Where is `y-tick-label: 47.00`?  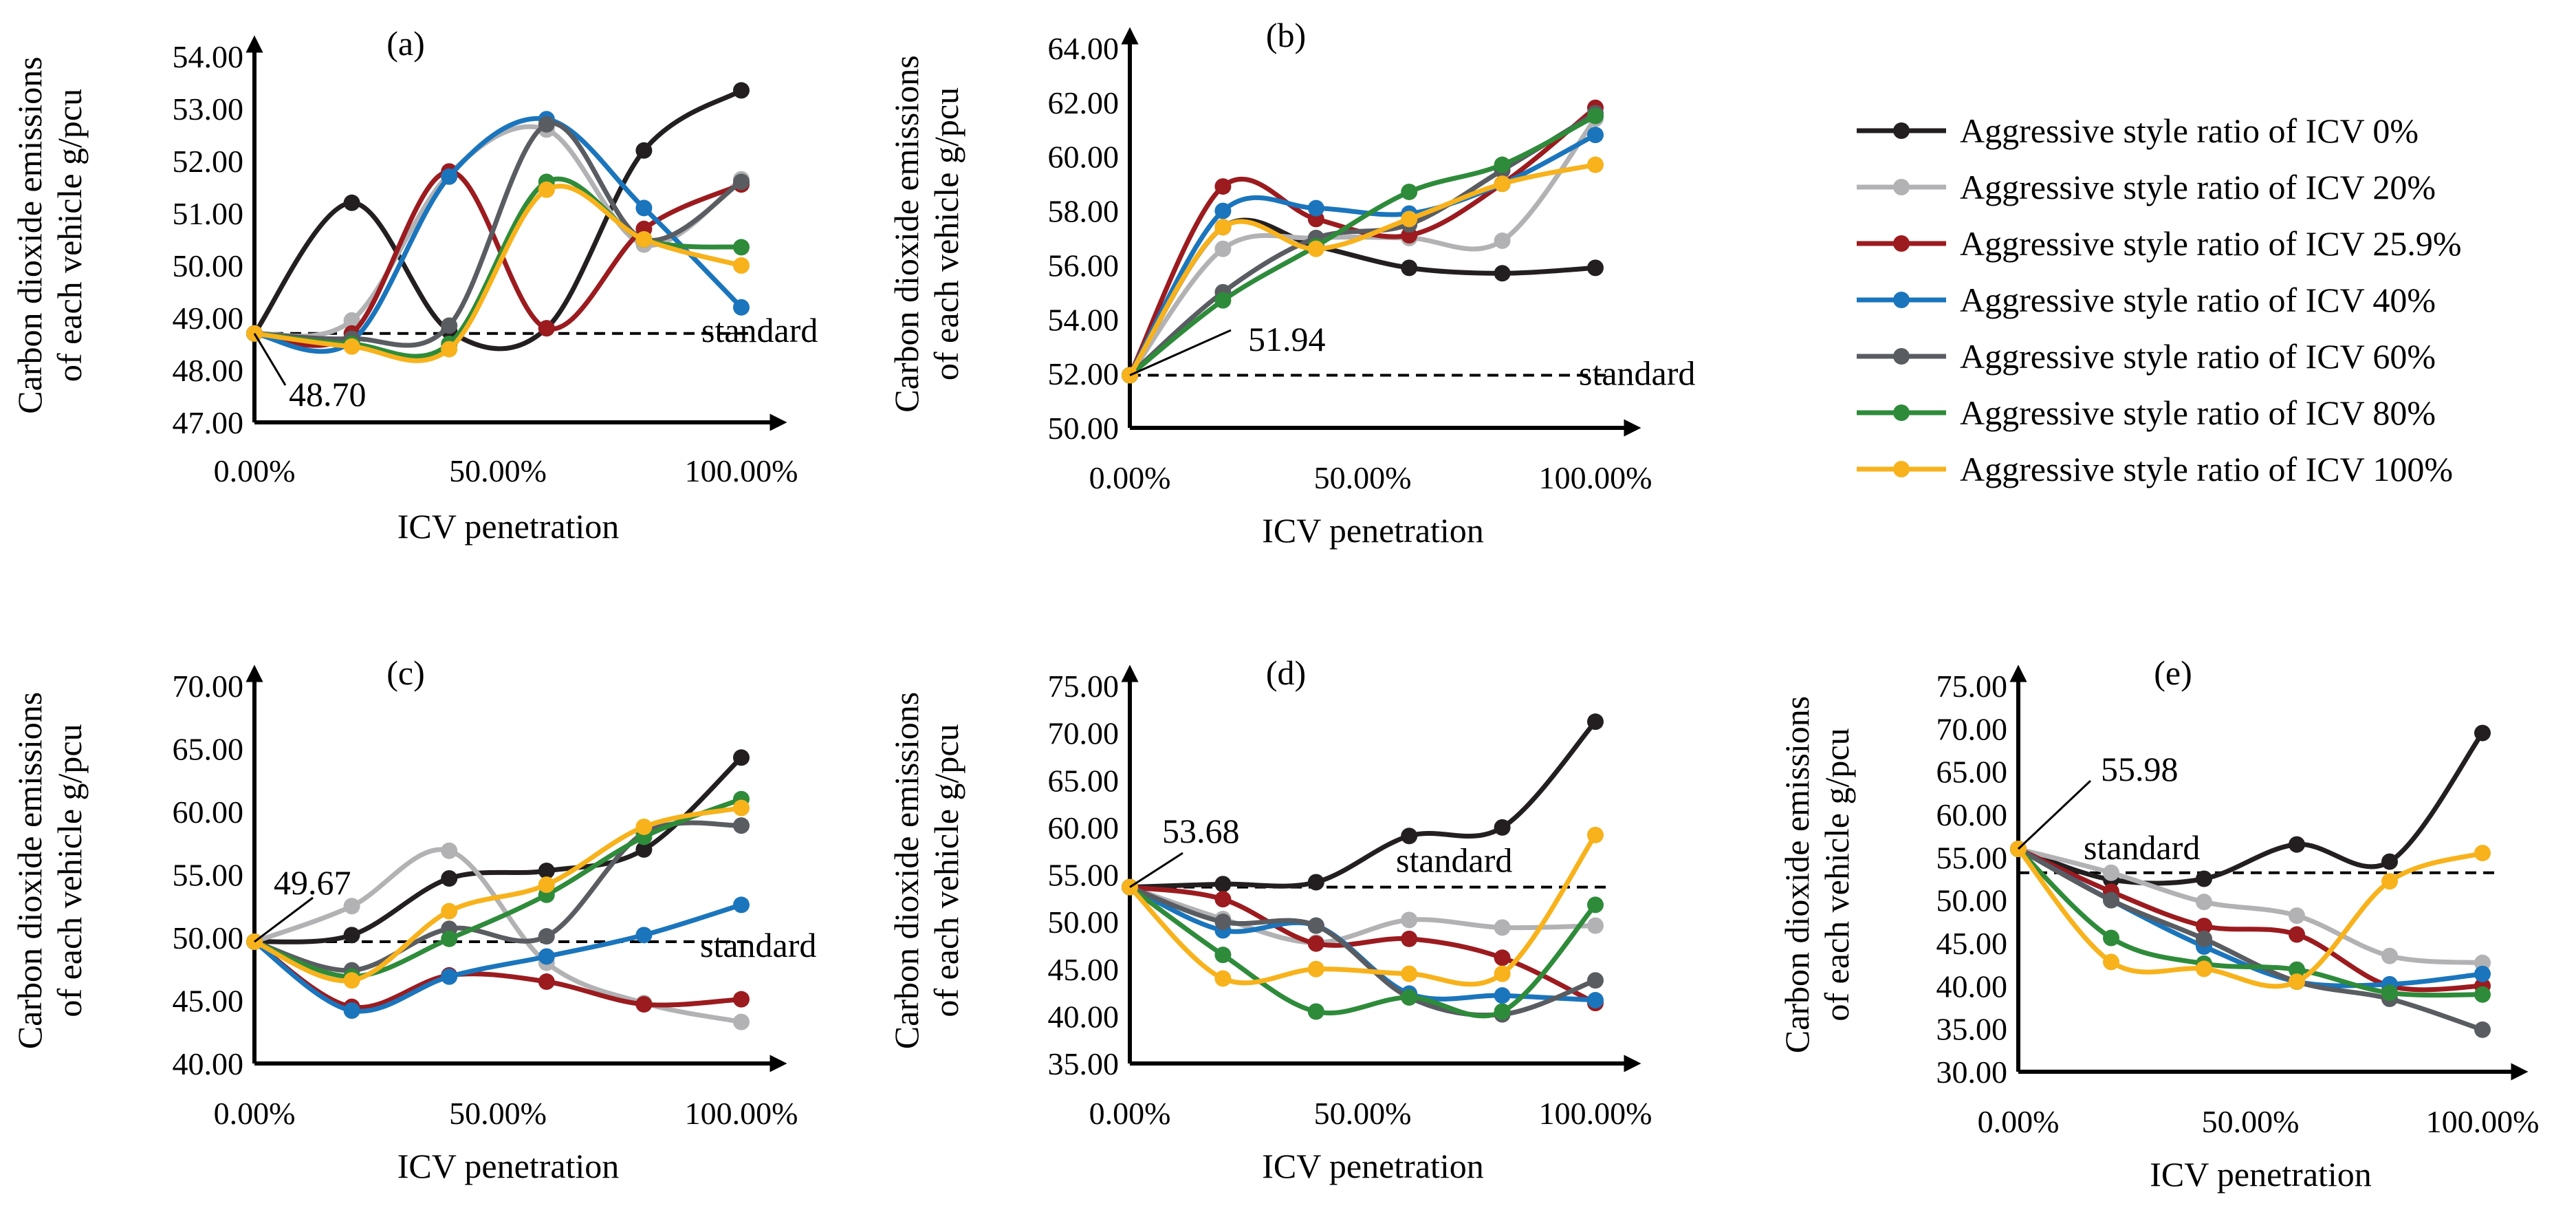 y-tick-label: 47.00 is located at coordinates (208, 422).